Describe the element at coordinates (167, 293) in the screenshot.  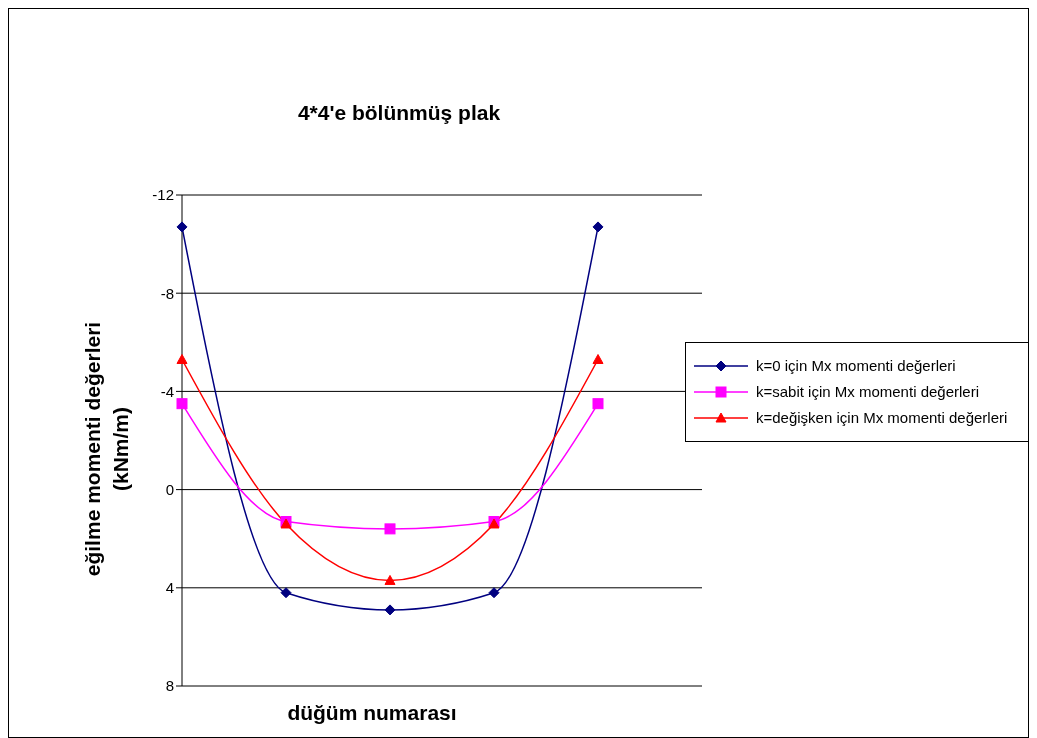
I see `y-tick-label: -8` at that location.